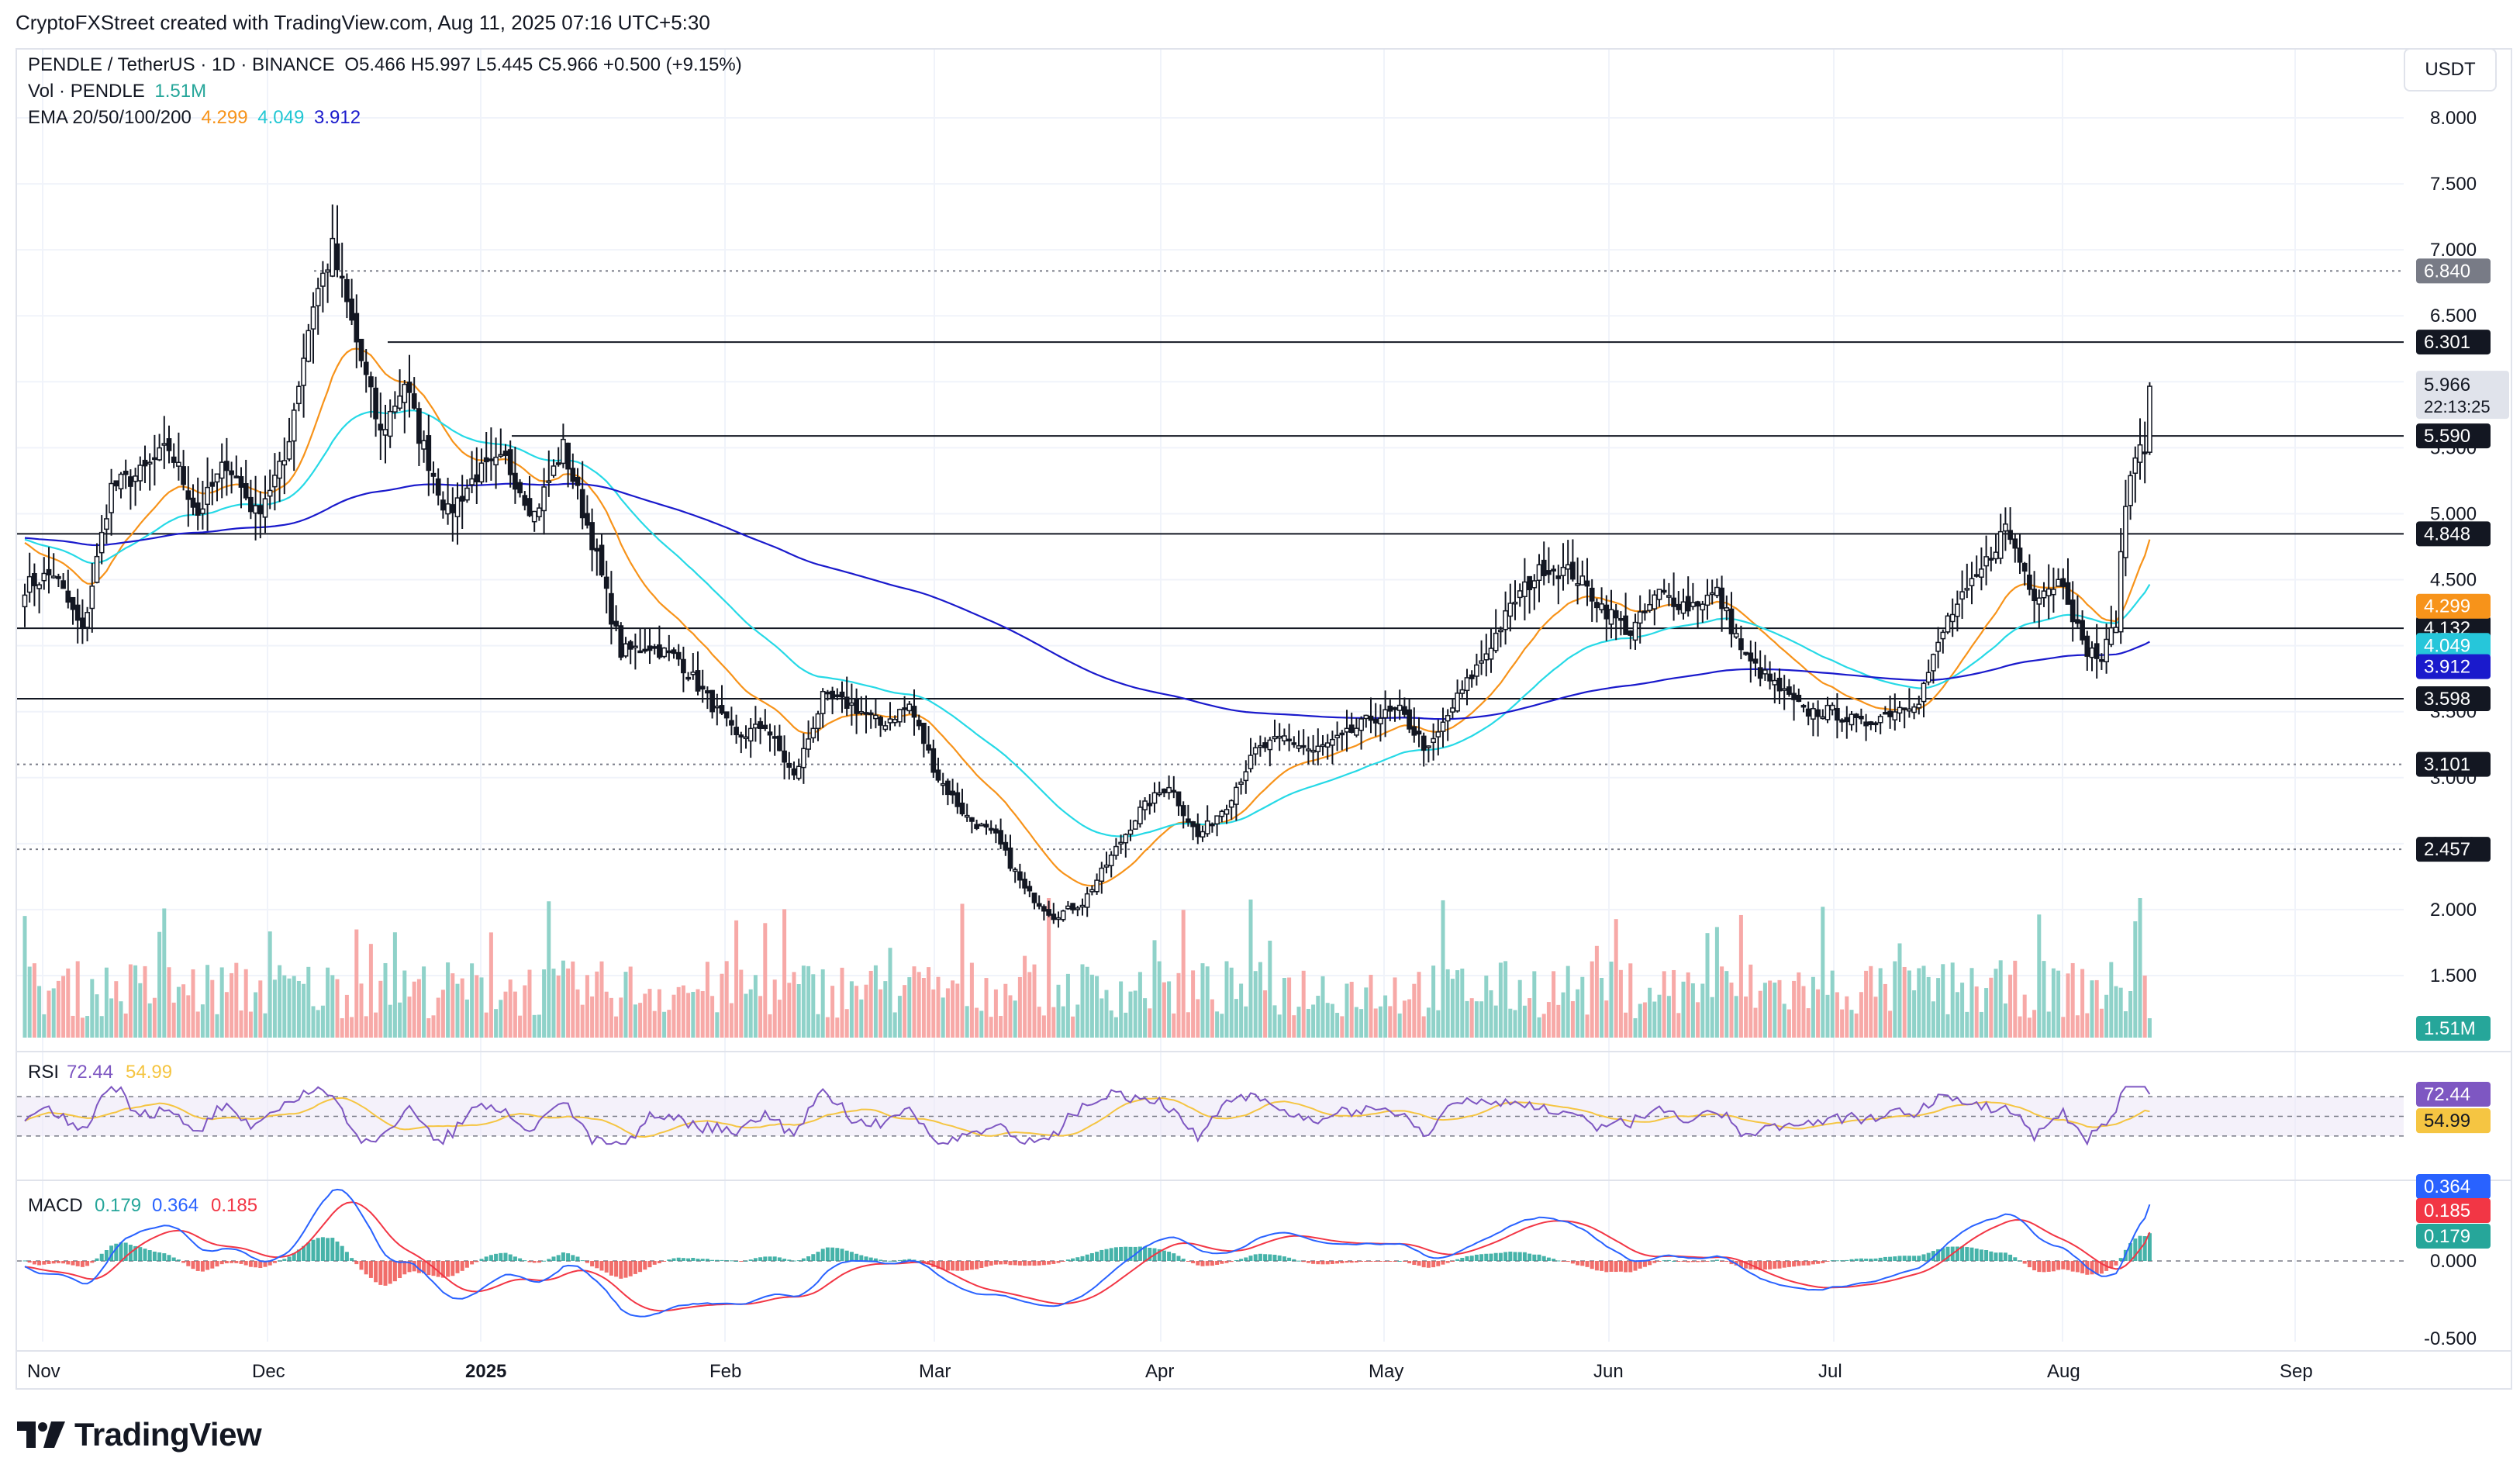 The image size is (2520, 1475). Describe the element at coordinates (2453, 271) in the screenshot. I see `level-badge-6.840-bg` at that location.